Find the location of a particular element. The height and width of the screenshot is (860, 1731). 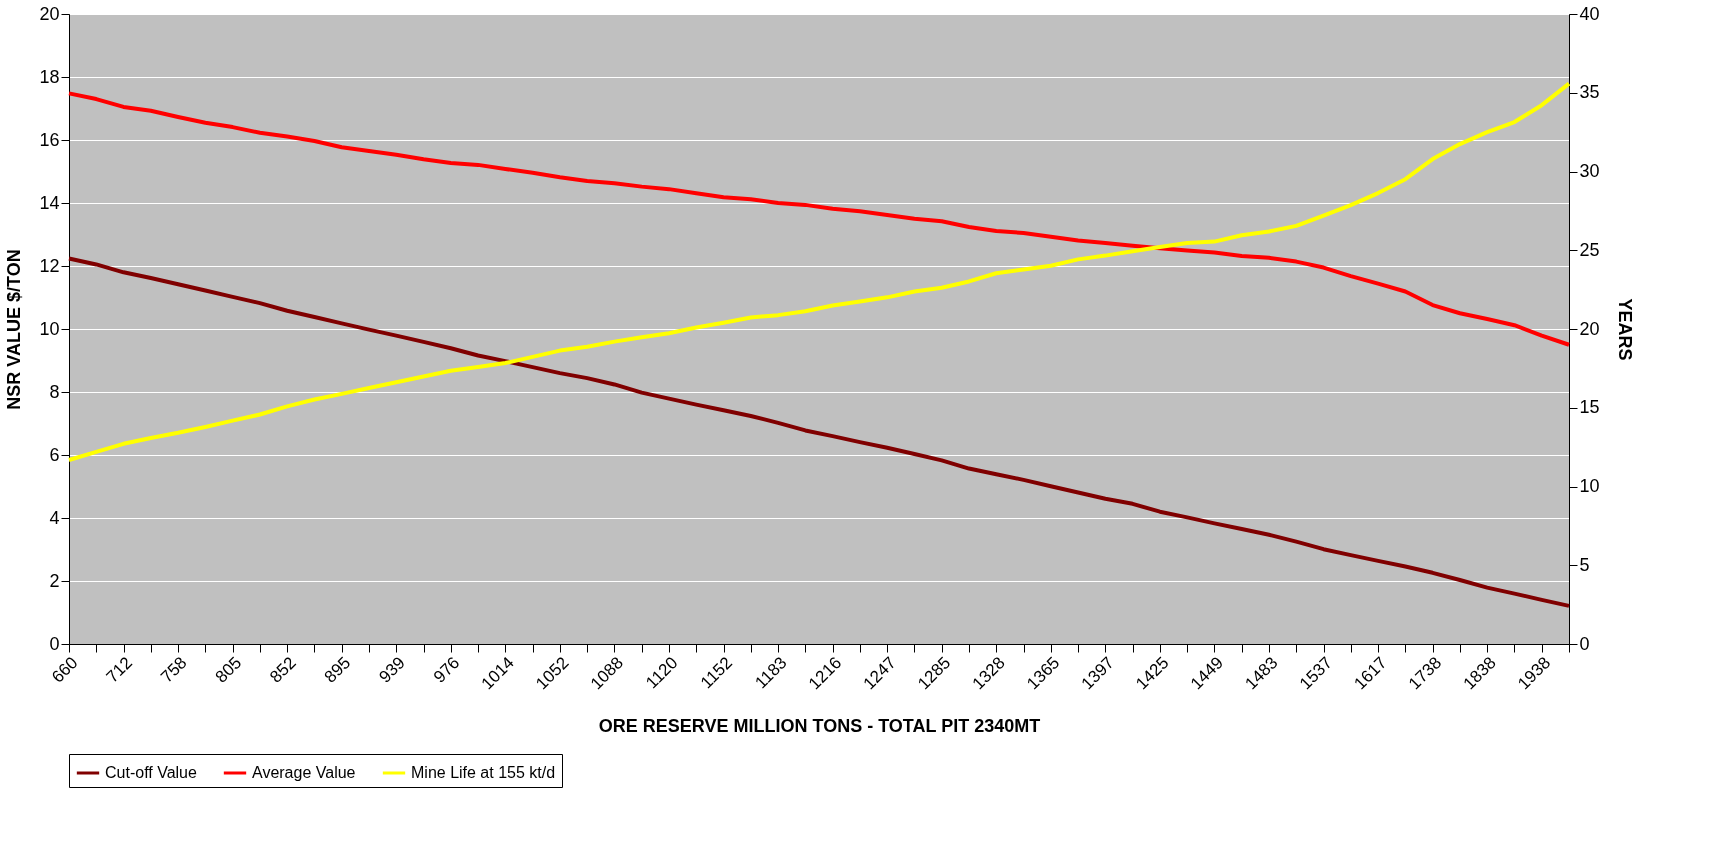

legend-label: Cut-off Value is located at coordinates (151, 772).